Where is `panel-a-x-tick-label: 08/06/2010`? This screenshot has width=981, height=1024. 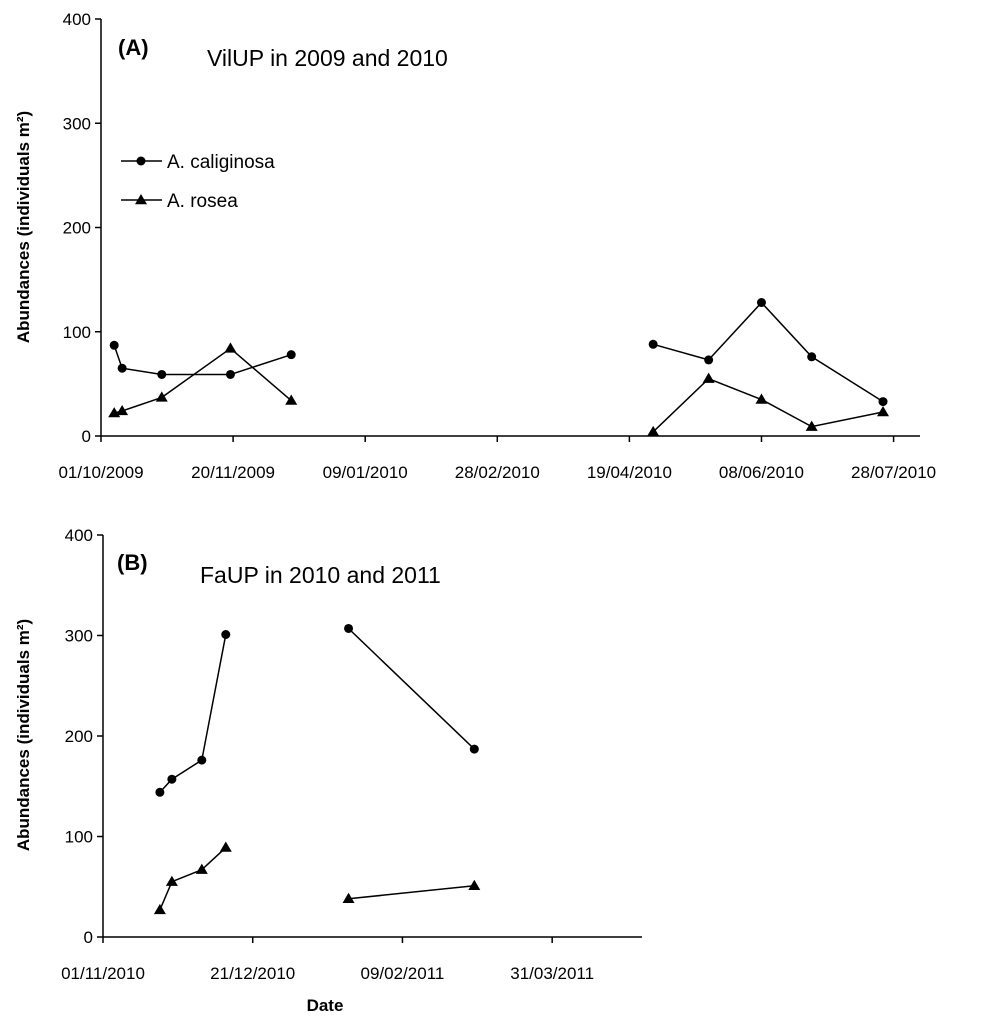 panel-a-x-tick-label: 08/06/2010 is located at coordinates (761, 472).